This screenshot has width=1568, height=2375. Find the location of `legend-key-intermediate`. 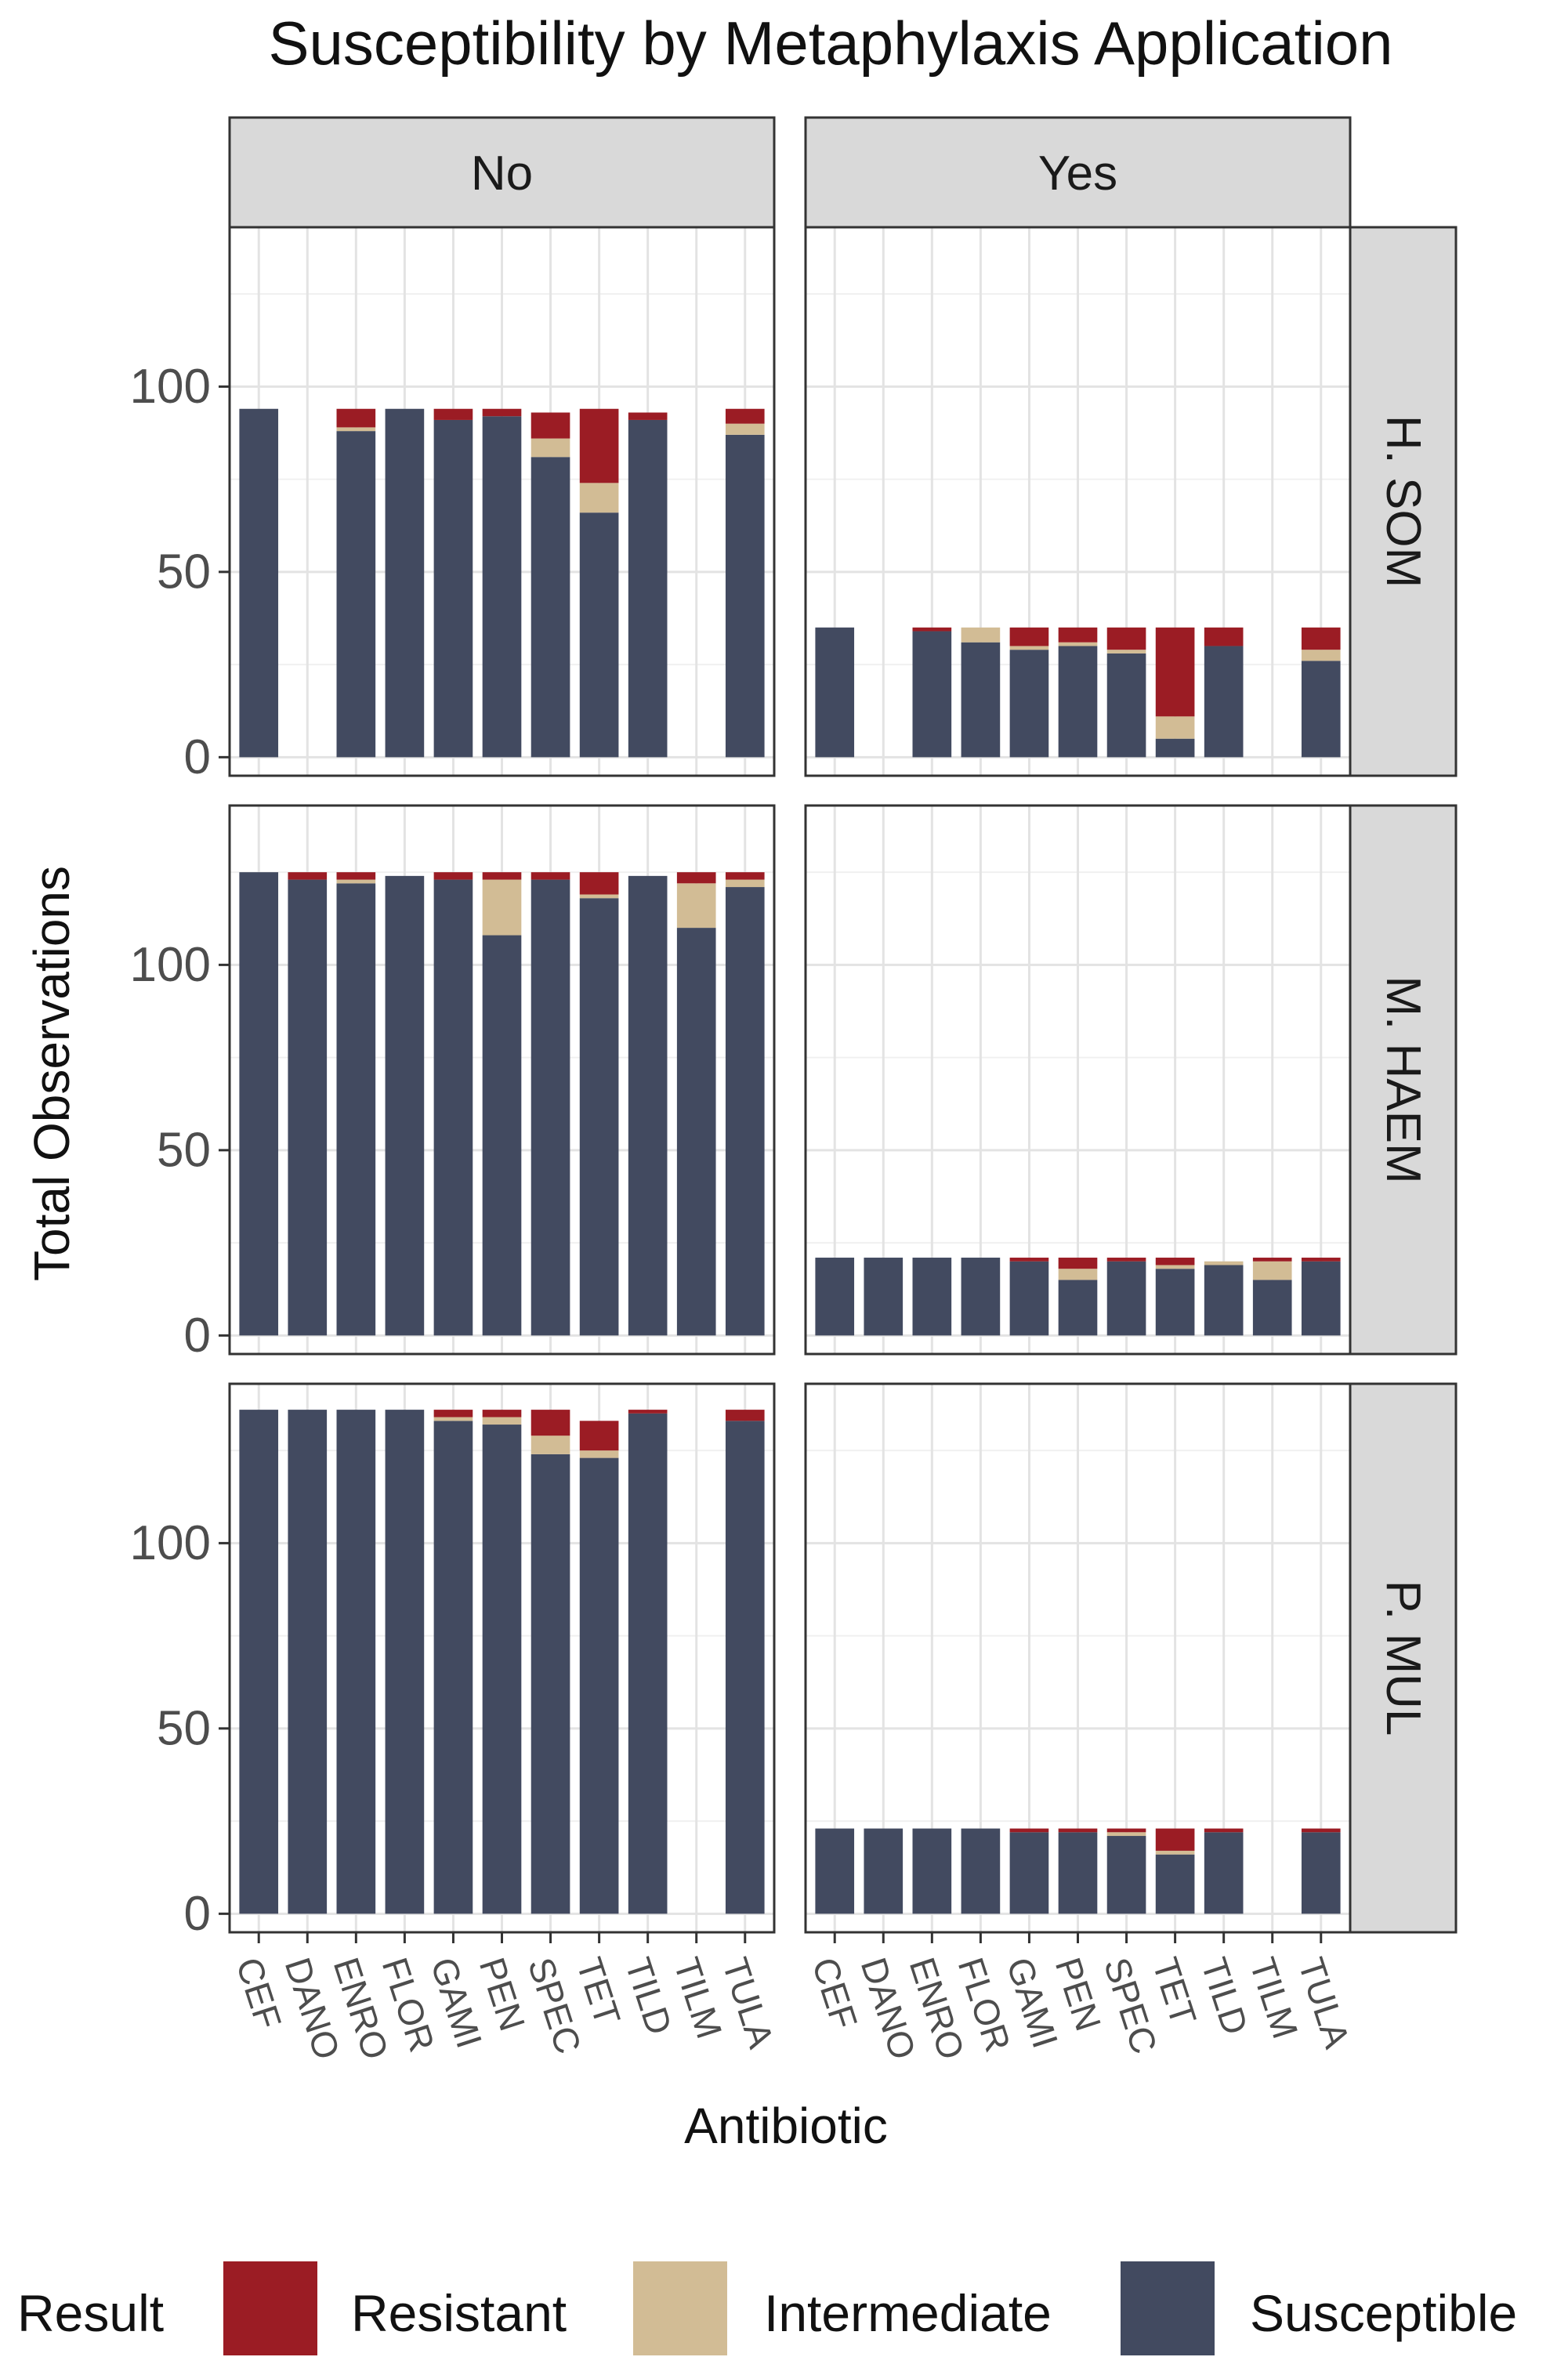

legend-key-intermediate is located at coordinates (680, 2308).